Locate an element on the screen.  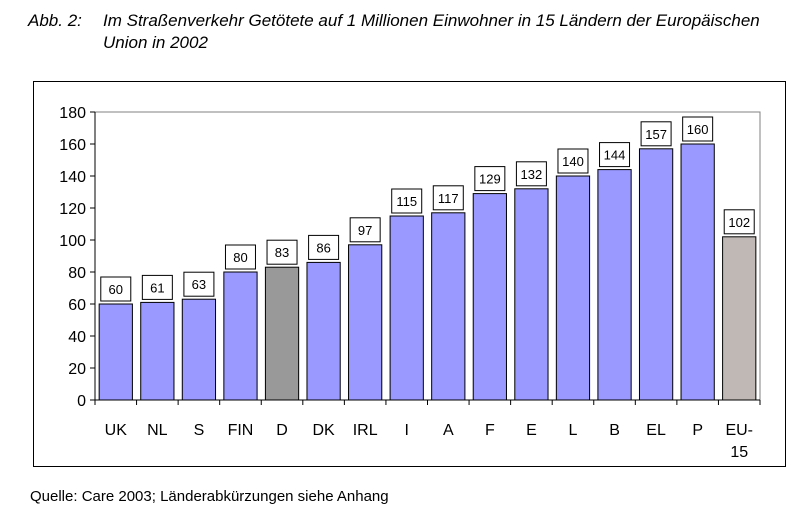
bar-s is located at coordinates (199, 349).